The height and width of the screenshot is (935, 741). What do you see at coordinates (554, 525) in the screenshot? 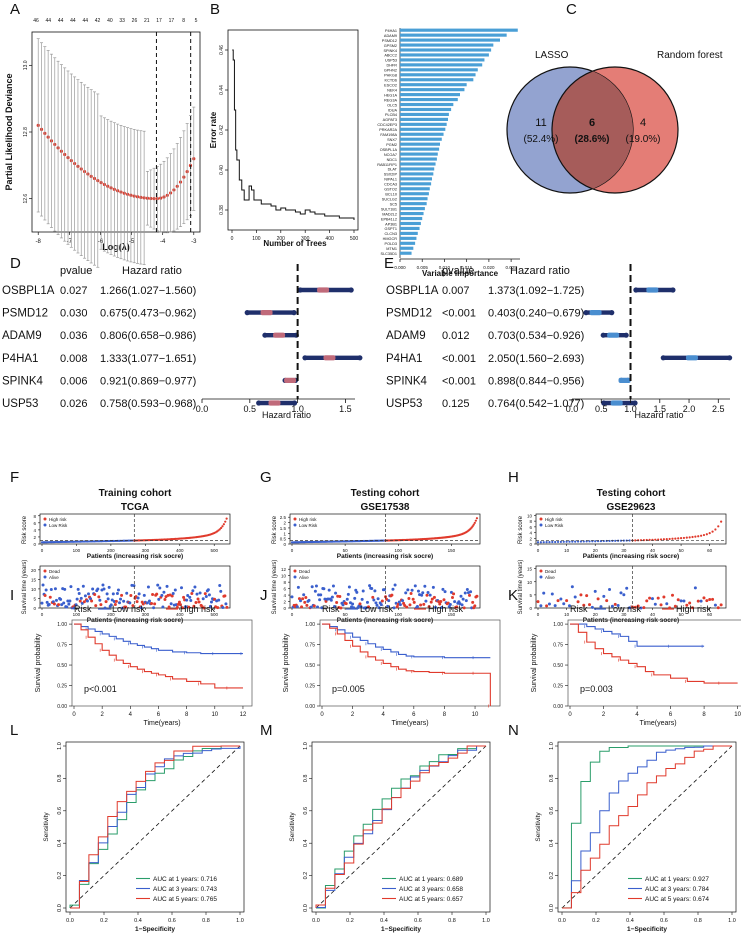
I see `legend-low: Low Risk` at bounding box center [554, 525].